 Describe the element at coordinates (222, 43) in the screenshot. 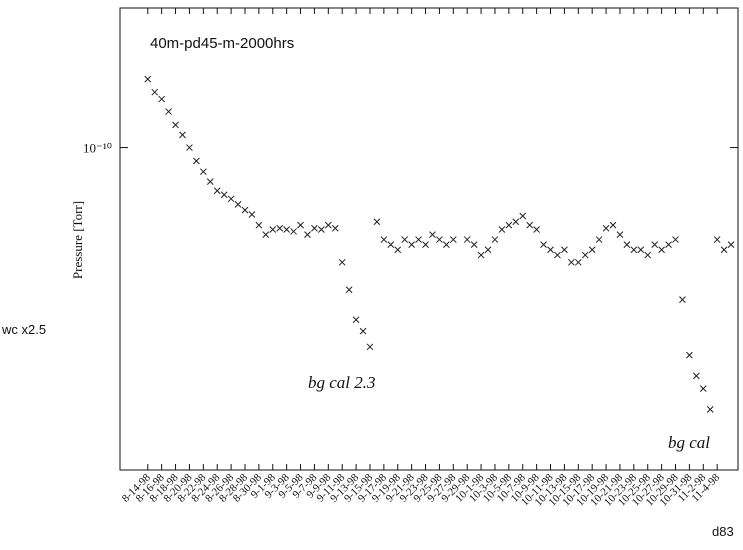

I see `chart-title: 40m-pd45-m-2000hrs` at that location.